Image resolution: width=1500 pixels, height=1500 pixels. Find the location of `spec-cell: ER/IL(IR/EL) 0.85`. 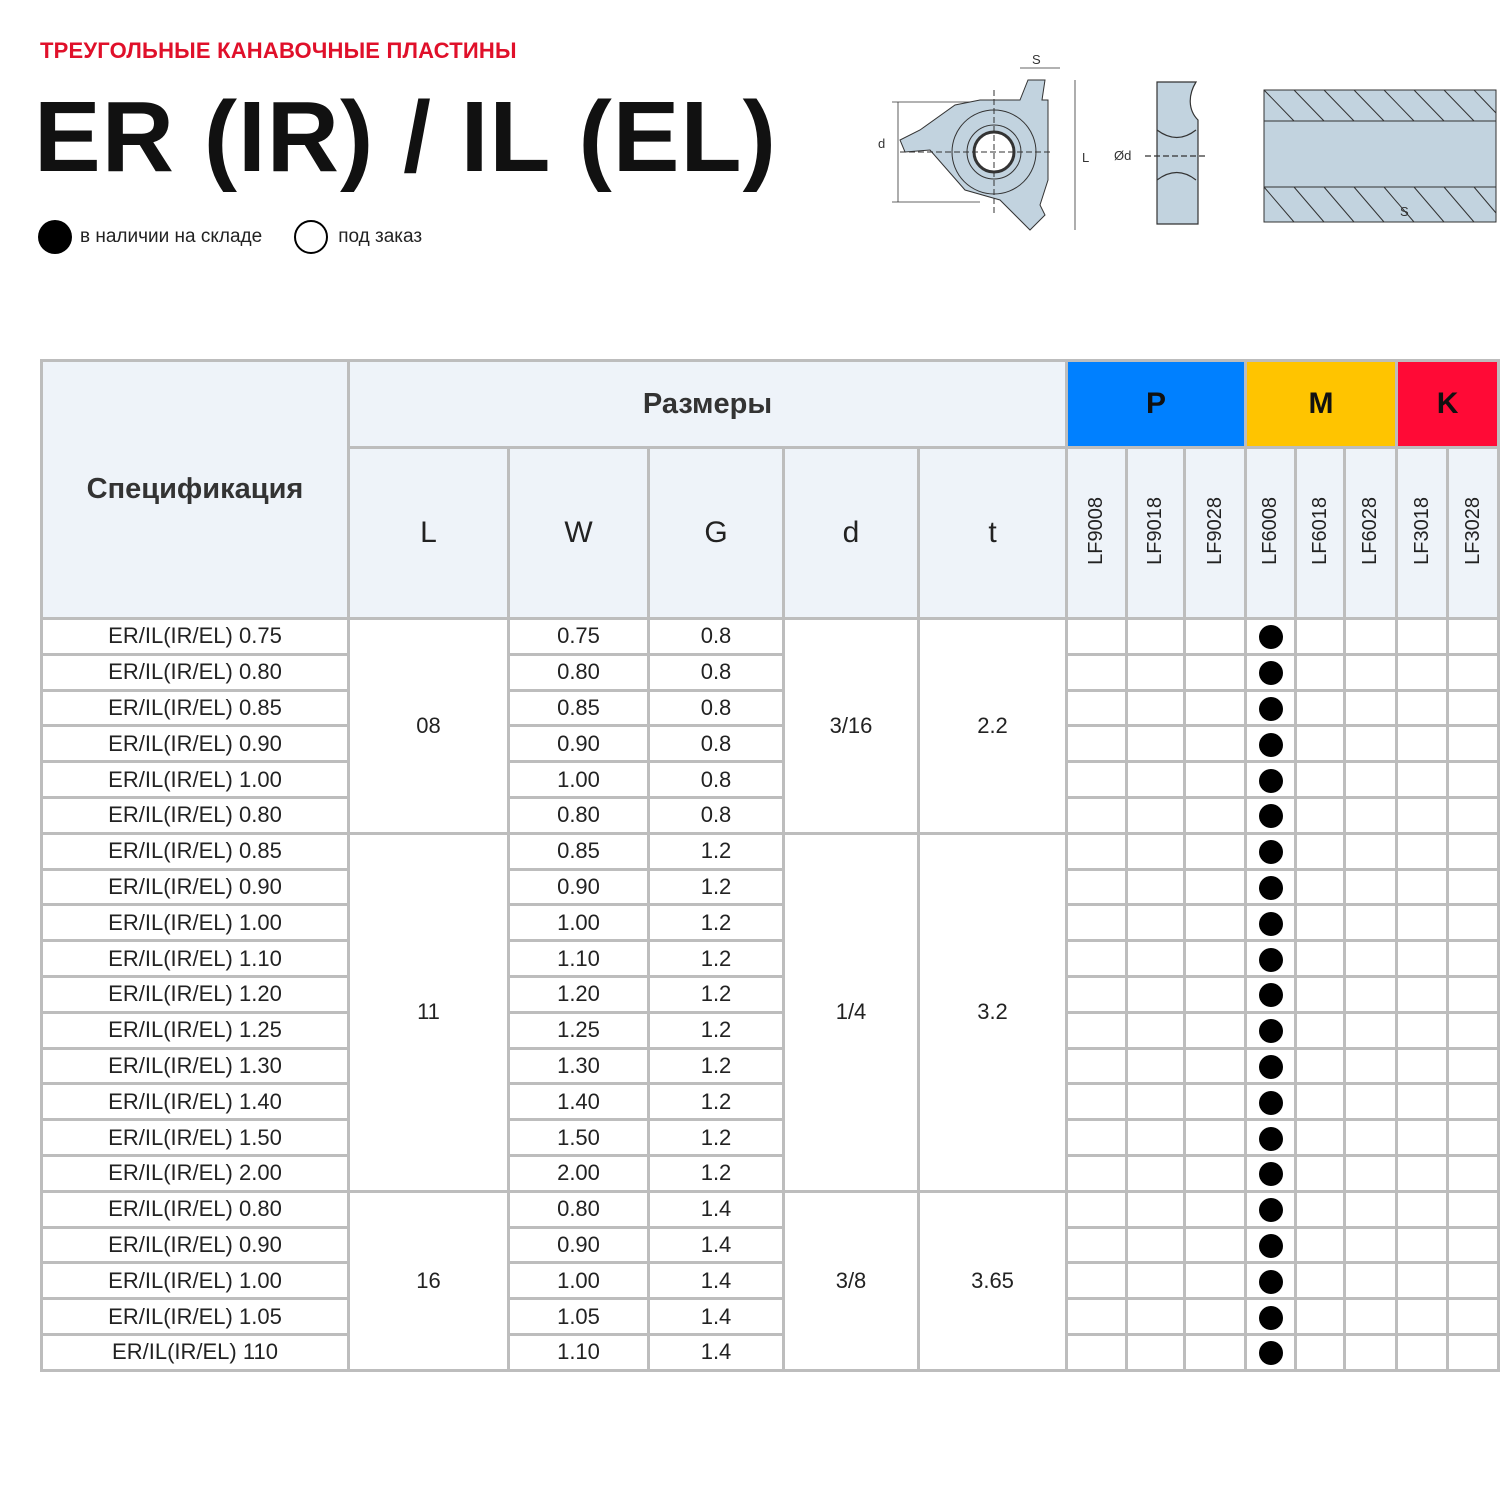

spec-cell: ER/IL(IR/EL) 0.85 is located at coordinates (195, 851).